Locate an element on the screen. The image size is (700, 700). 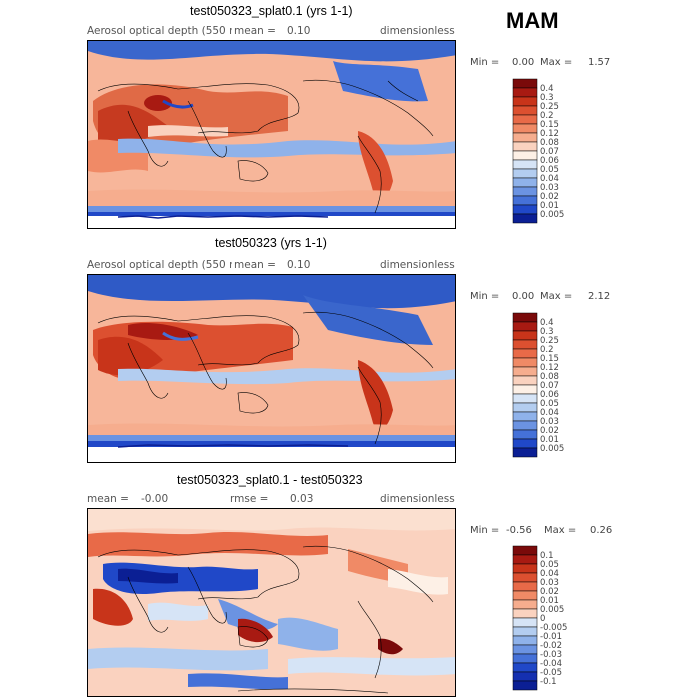
panel-2-max-label: Max = is located at coordinates (556, 296).